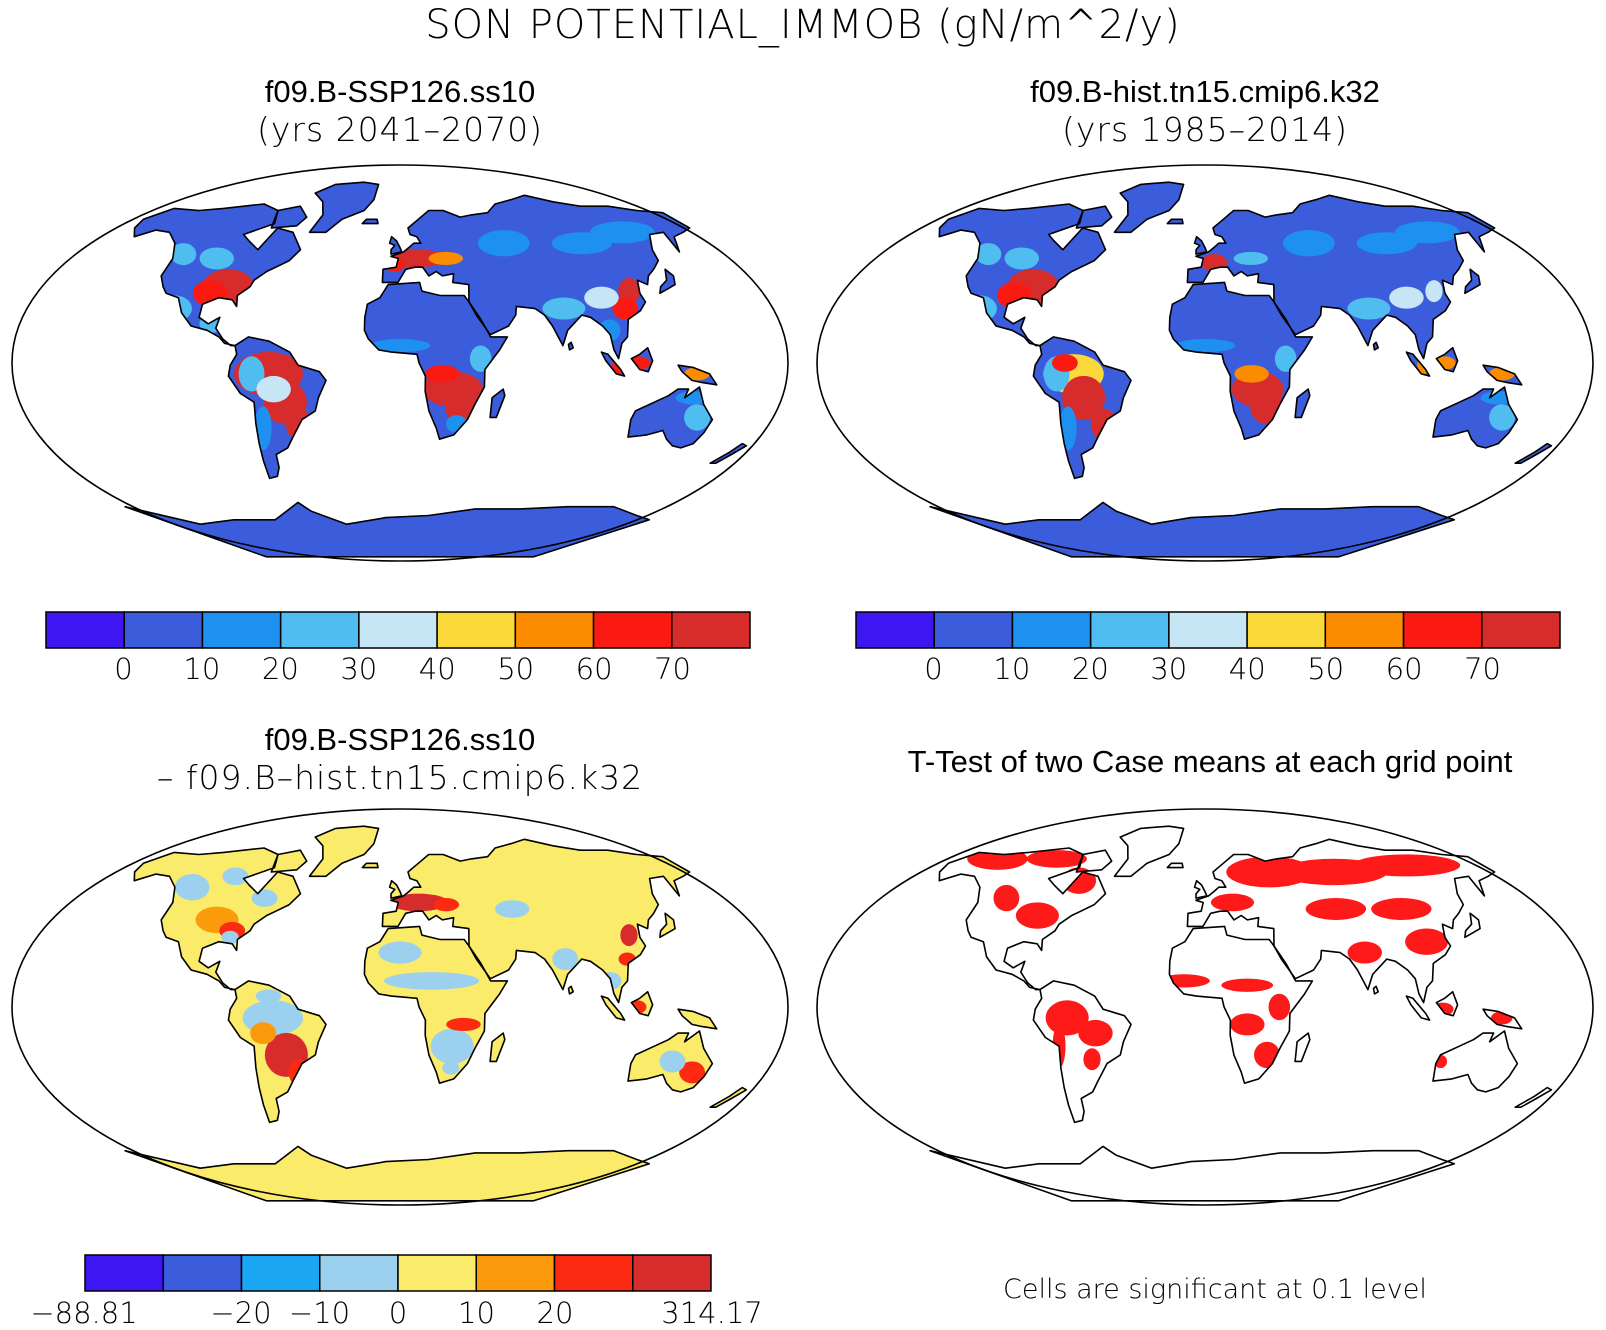 This screenshot has height=1330, width=1606. What do you see at coordinates (1326, 669) in the screenshot?
I see `colorbar-tick-label: 50` at bounding box center [1326, 669].